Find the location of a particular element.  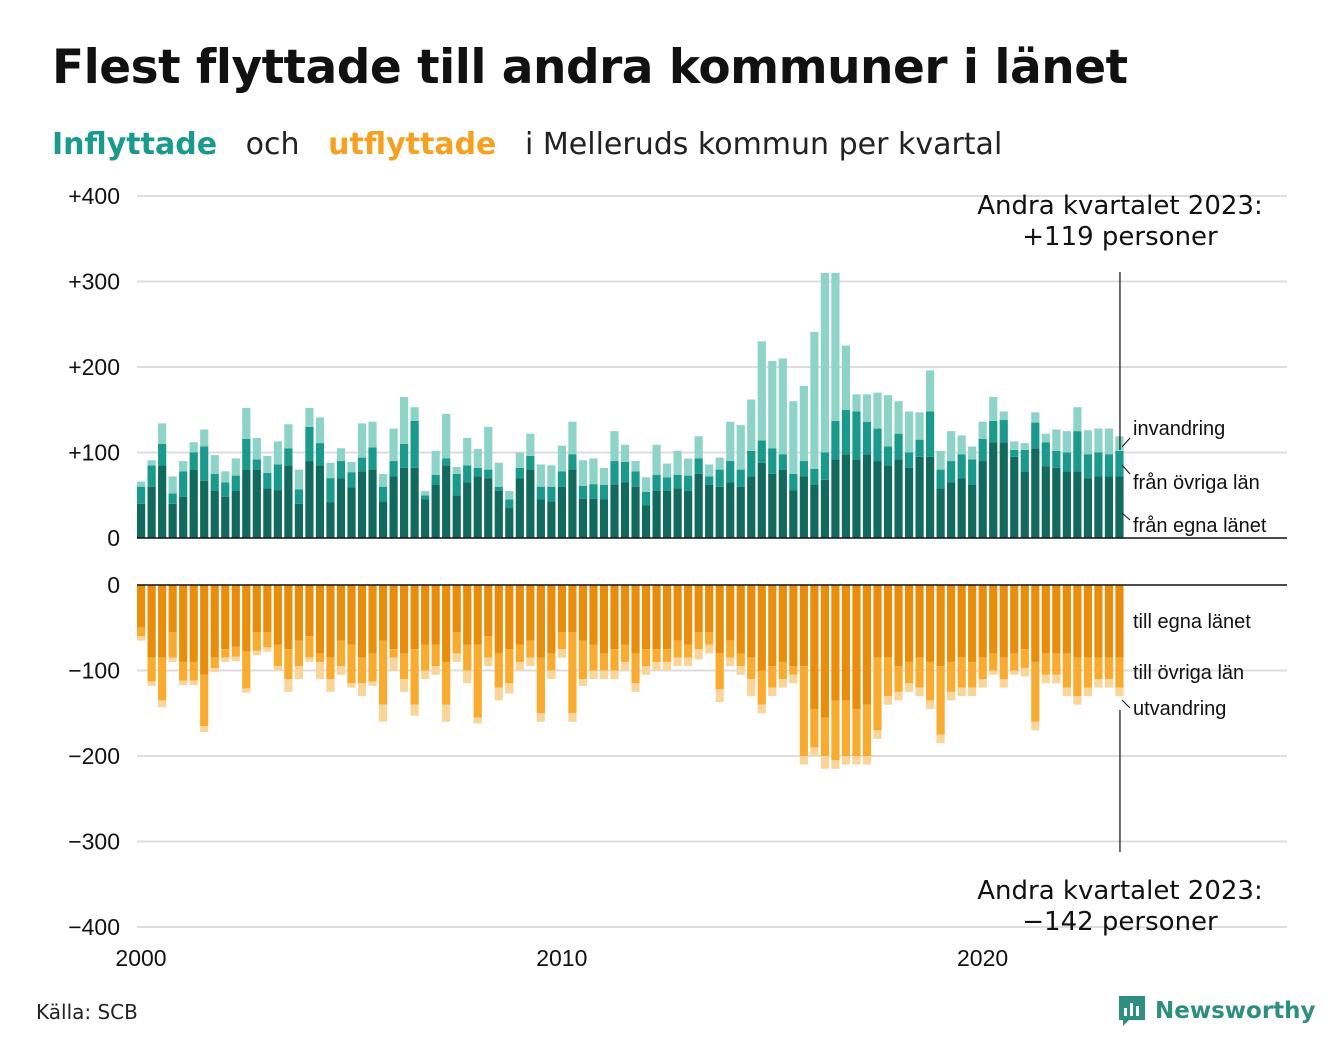

subtitle-and-word: och is located at coordinates (272, 144).